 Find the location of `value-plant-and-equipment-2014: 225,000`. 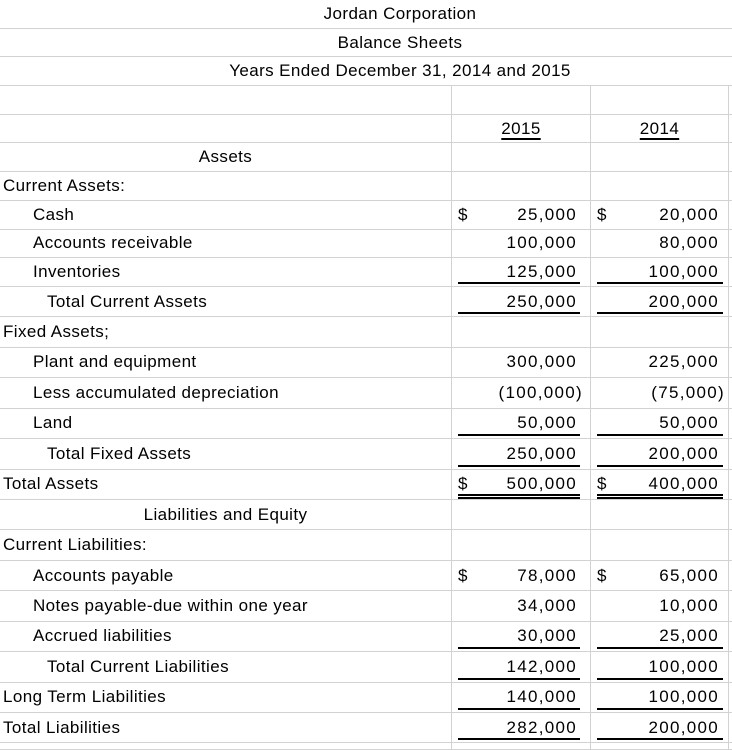

value-plant-and-equipment-2014: 225,000 is located at coordinates (683, 362).